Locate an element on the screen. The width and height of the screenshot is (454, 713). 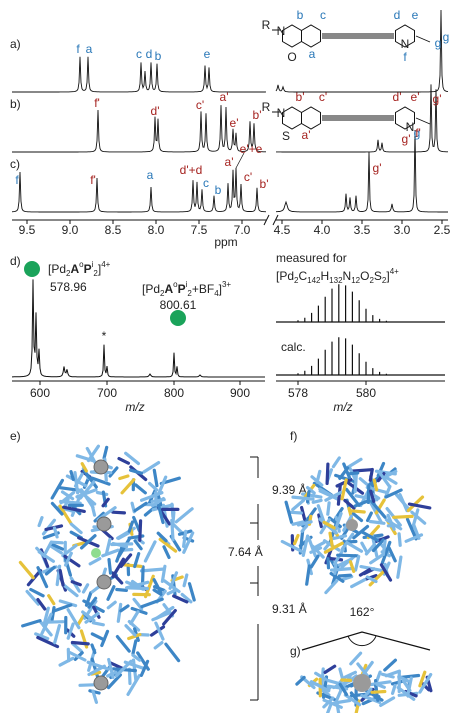
panel-label: g) is located at coordinates (295, 651).